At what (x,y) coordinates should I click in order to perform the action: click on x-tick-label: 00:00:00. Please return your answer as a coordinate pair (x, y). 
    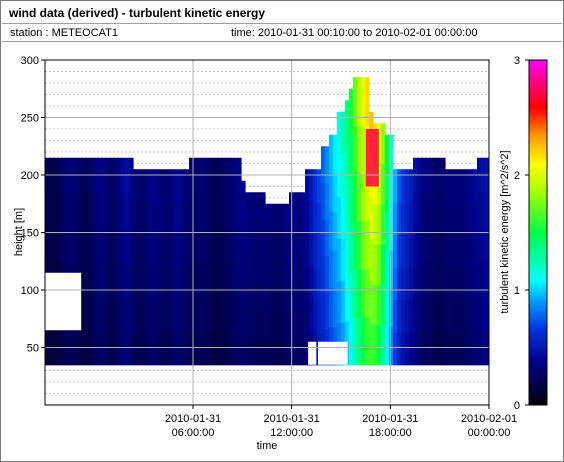
    Looking at the image, I should click on (489, 433).